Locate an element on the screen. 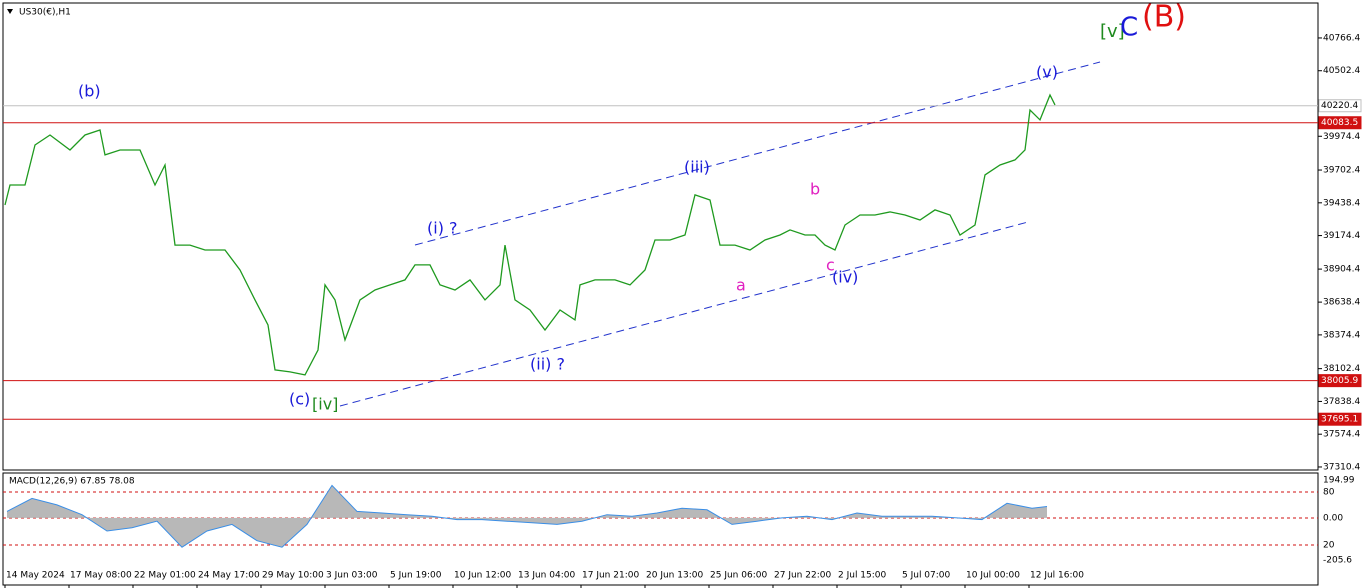 This screenshot has height=588, width=1366. macd-axis-label: 20 is located at coordinates (1329, 546).